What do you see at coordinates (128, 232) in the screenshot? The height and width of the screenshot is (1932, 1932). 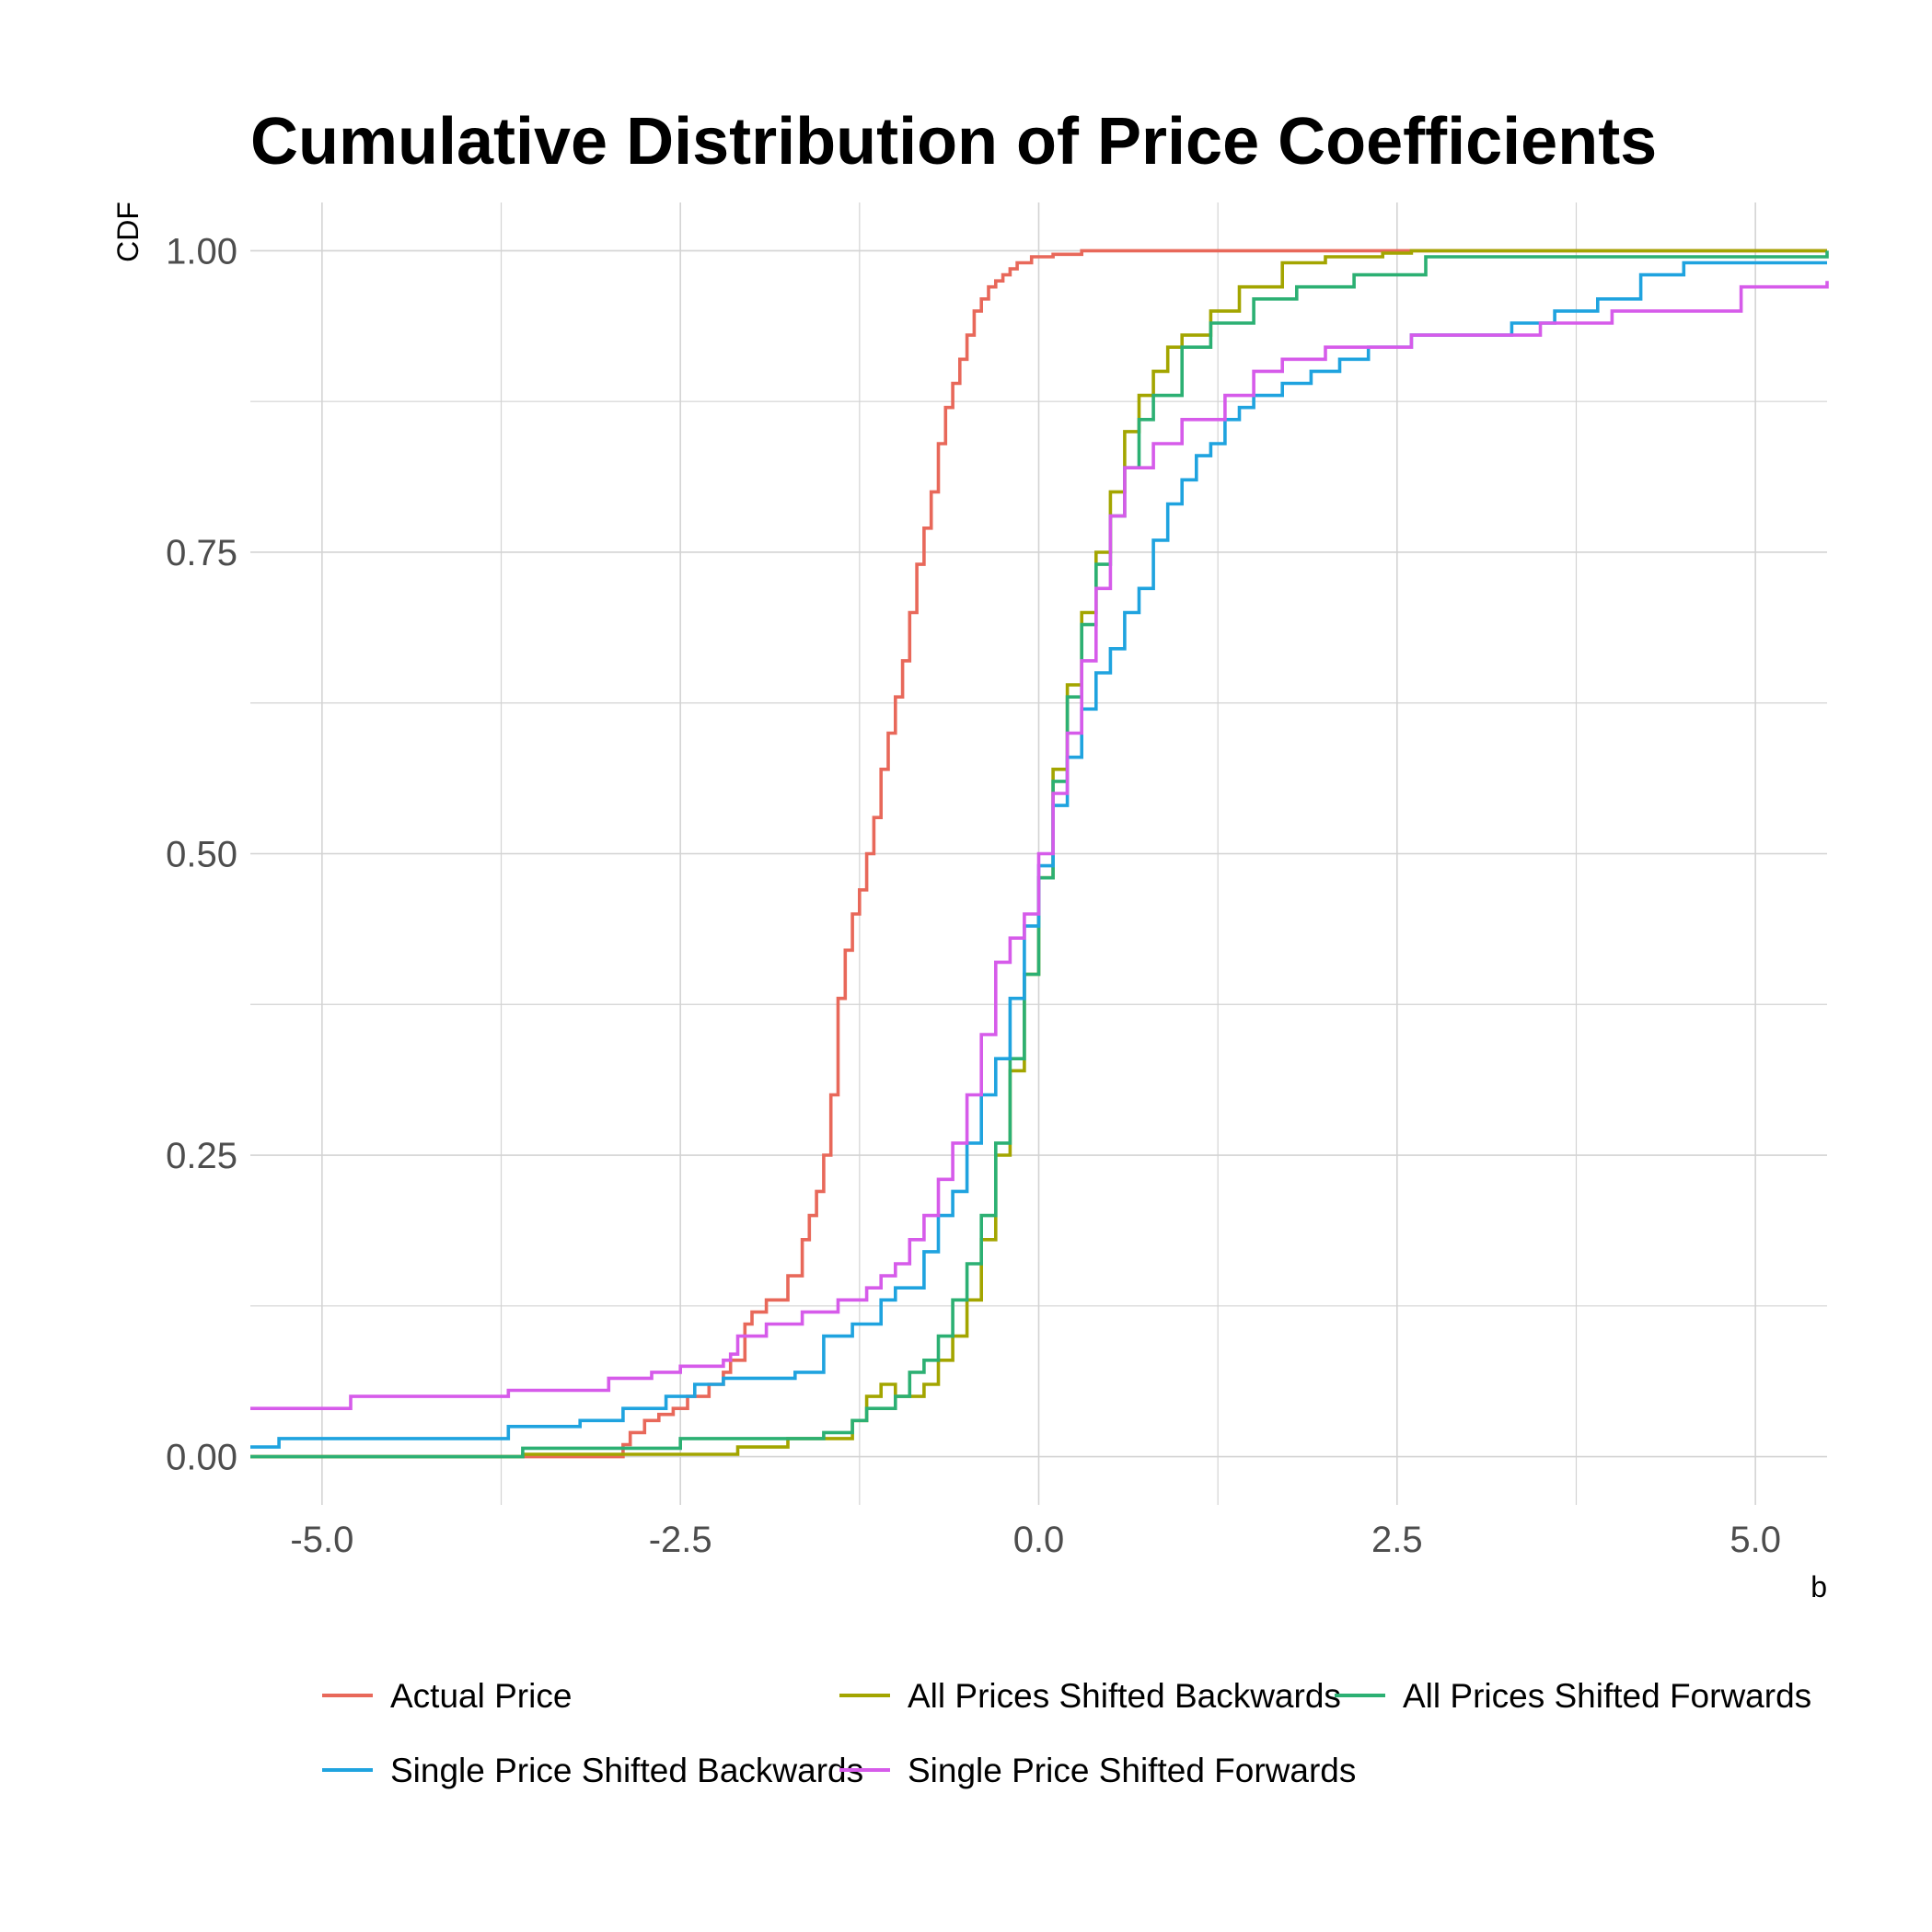 I see `y-axis-title: CDF` at bounding box center [128, 232].